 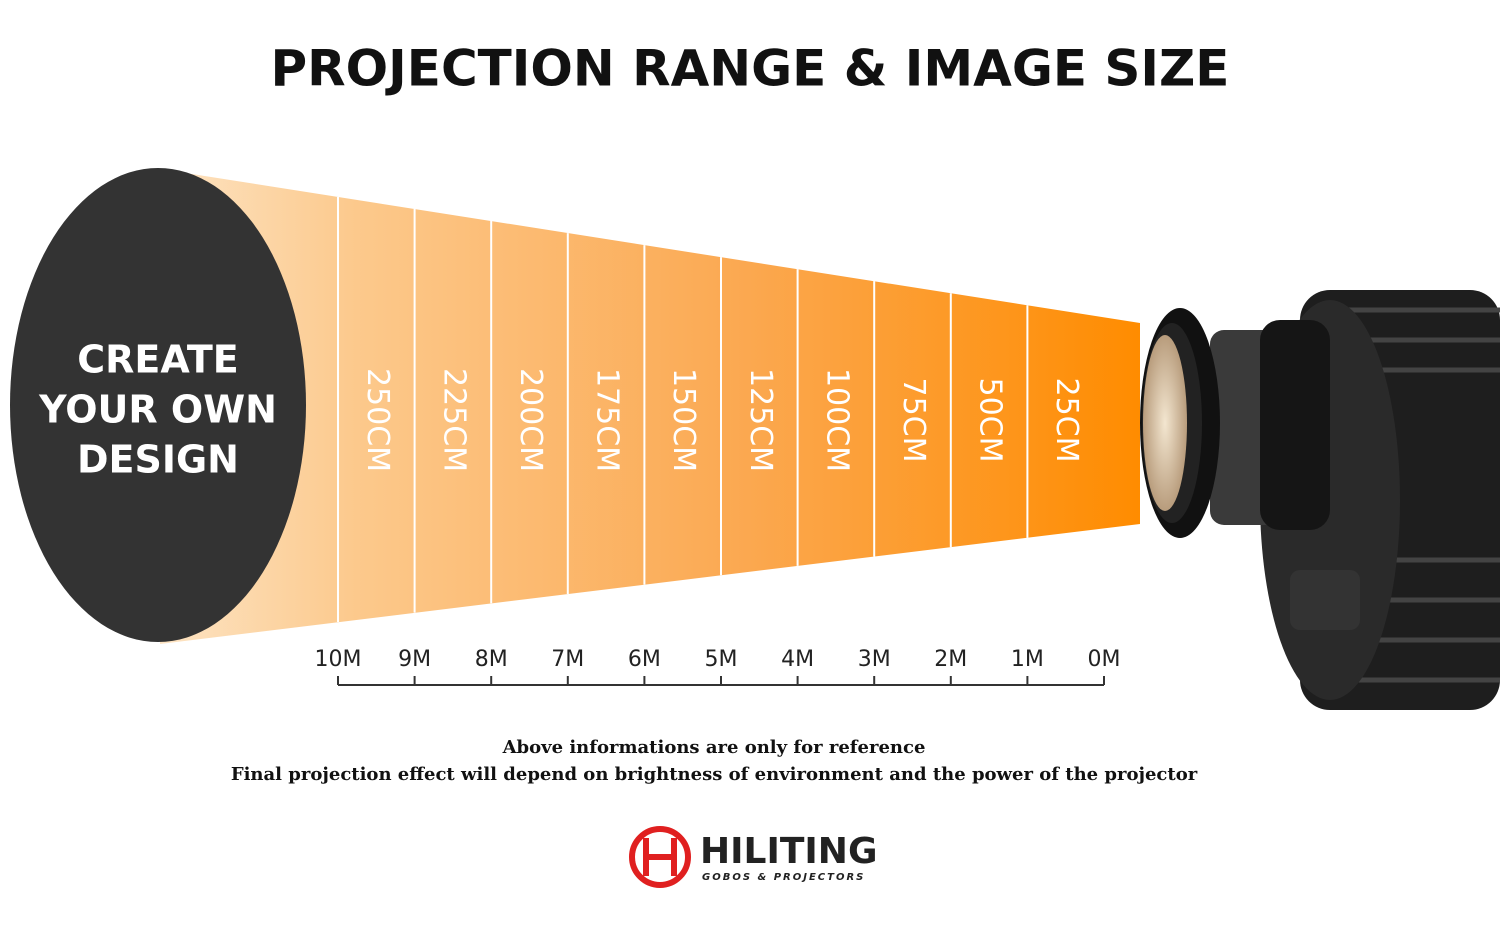 What do you see at coordinates (1027, 659) in the screenshot?
I see `distance-label: 1M` at bounding box center [1027, 659].